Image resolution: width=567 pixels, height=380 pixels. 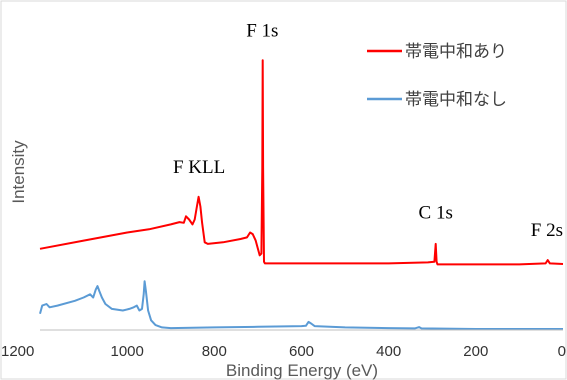 What do you see at coordinates (437, 76) in the screenshot?
I see `legend: 帯電中和あり 帯電中和なし` at bounding box center [437, 76].